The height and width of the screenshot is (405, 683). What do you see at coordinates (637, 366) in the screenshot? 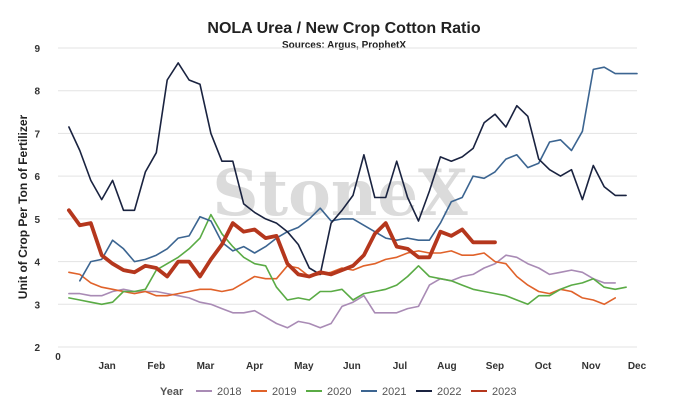
I see `x-tick-label-dec: Dec` at bounding box center [637, 366].